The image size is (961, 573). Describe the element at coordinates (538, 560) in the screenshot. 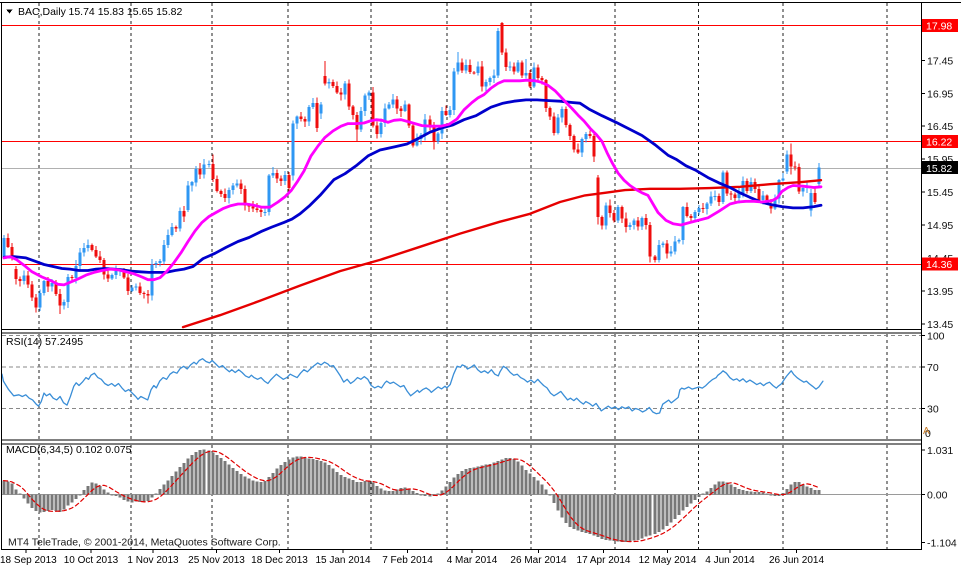

I see `svg-text: 26 Mar 2014` at that location.